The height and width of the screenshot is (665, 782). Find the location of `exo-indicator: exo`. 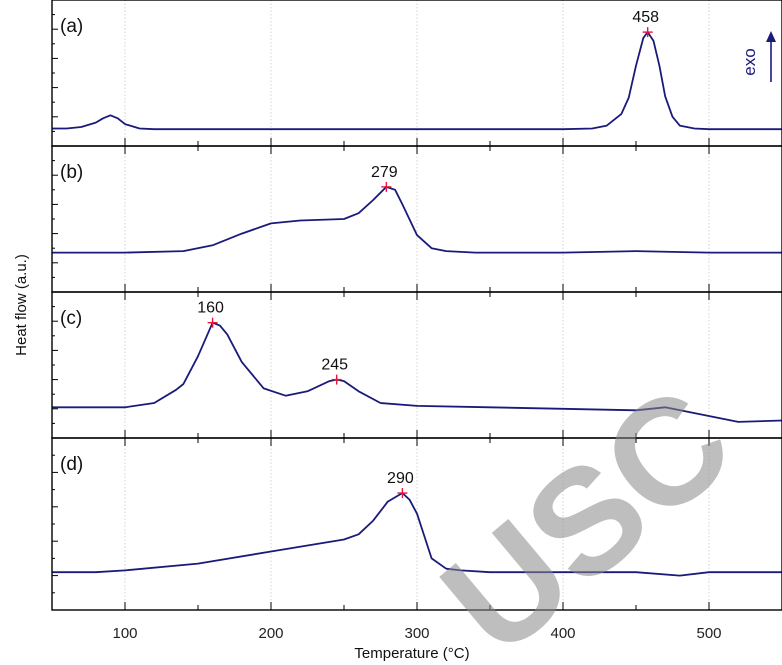

exo-indicator: exo is located at coordinates (758, 56).